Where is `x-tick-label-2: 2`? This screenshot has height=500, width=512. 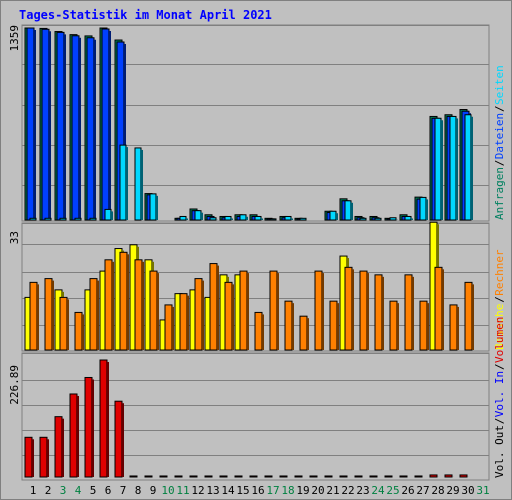 x-tick-label-2: 2 is located at coordinates (48, 490).